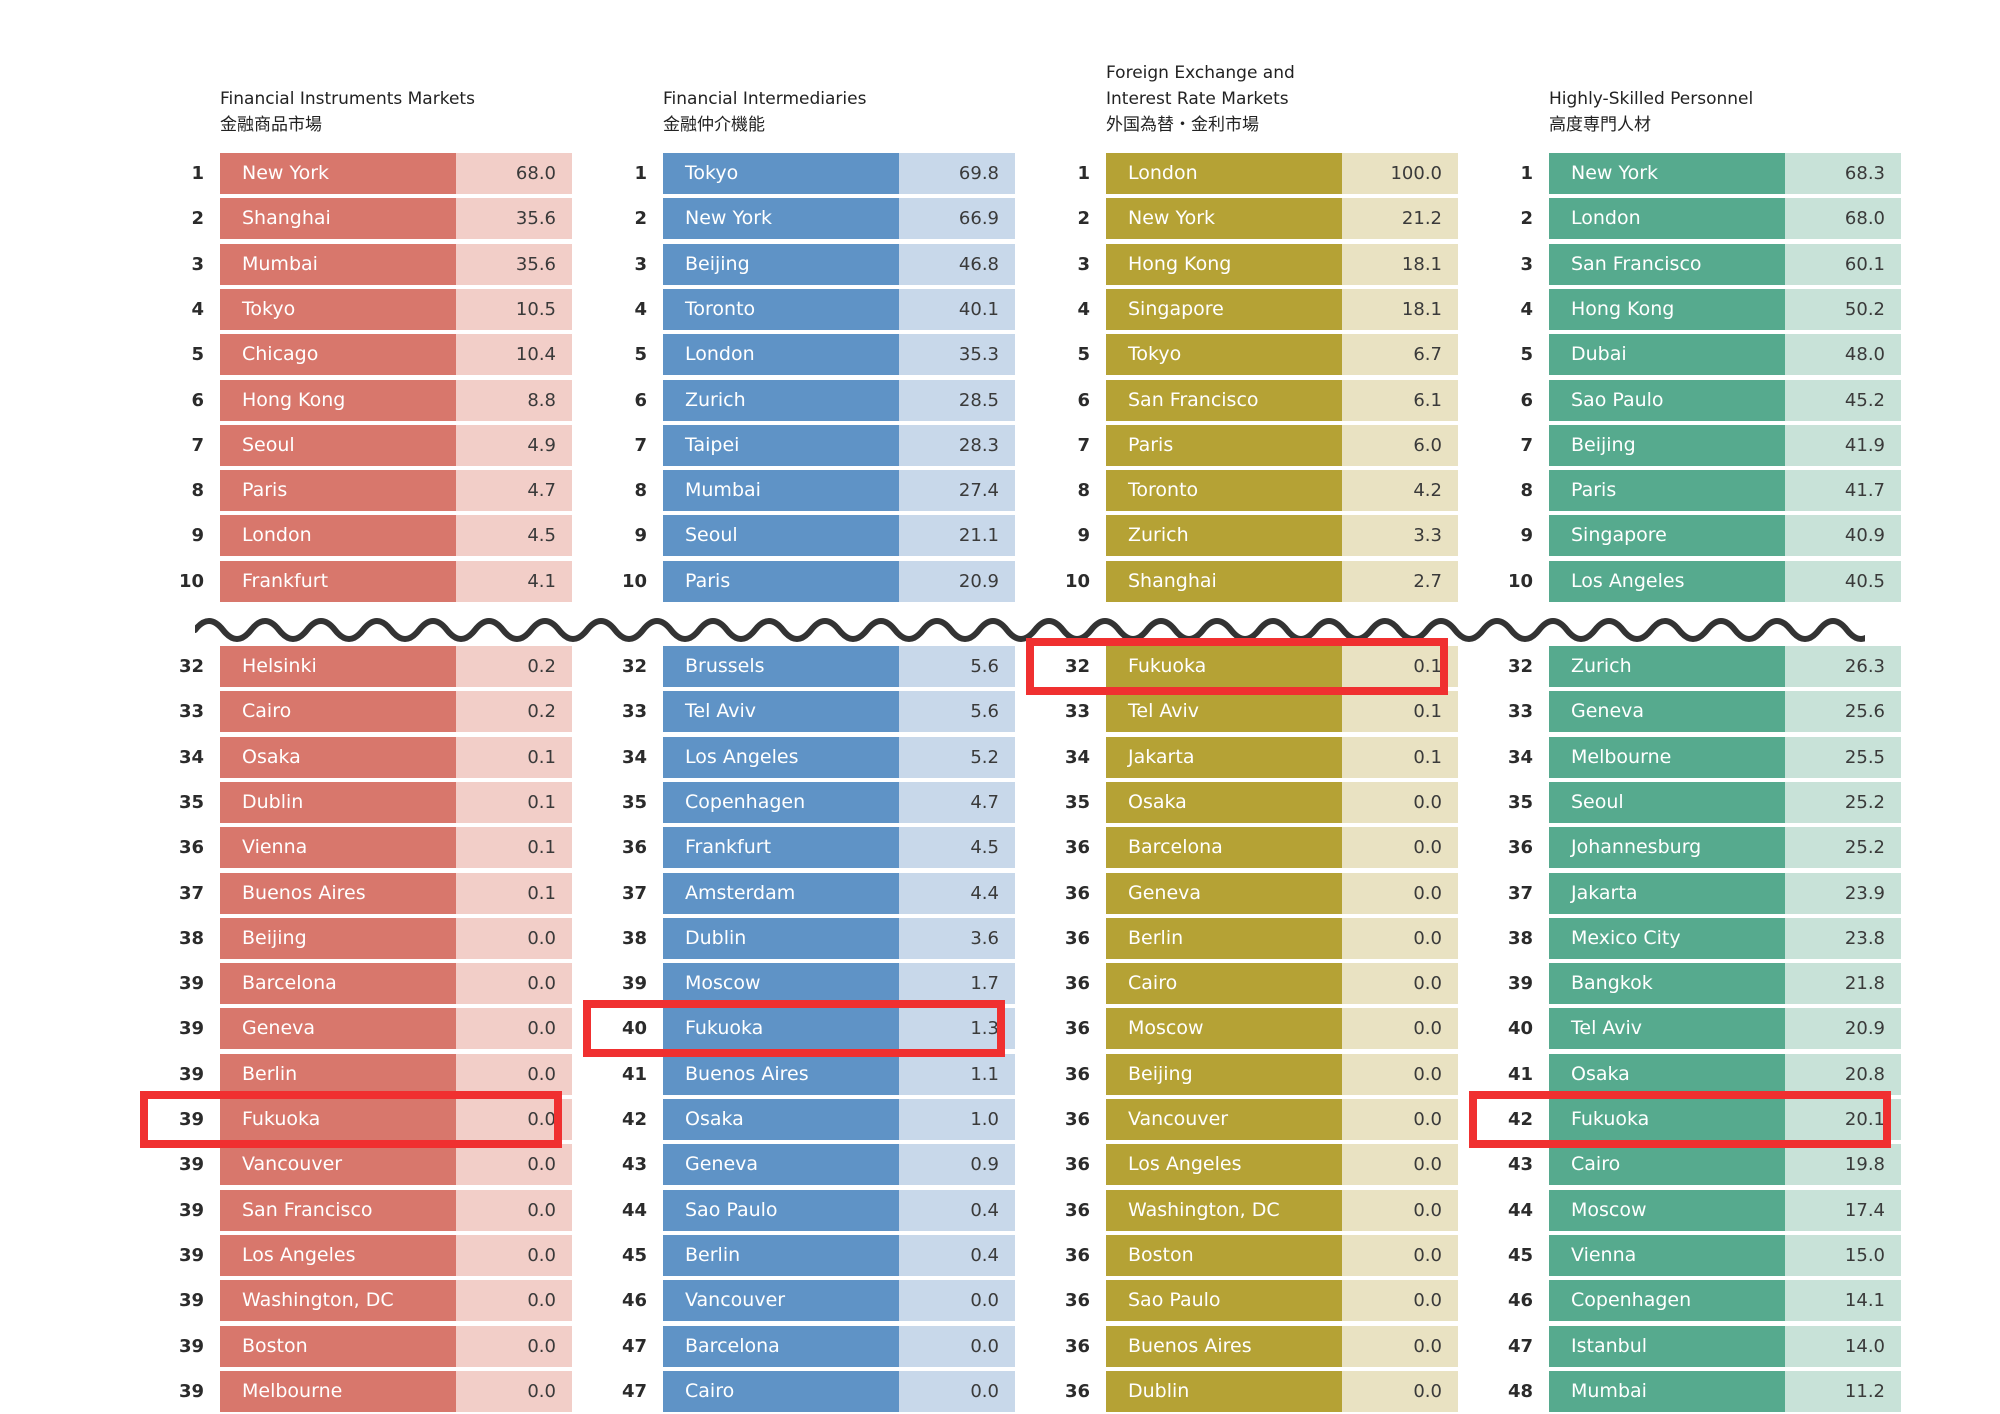 Image resolution: width=2000 pixels, height=1414 pixels. I want to click on table-row: 39 Los Angeles 0.0, so click(380, 1255).